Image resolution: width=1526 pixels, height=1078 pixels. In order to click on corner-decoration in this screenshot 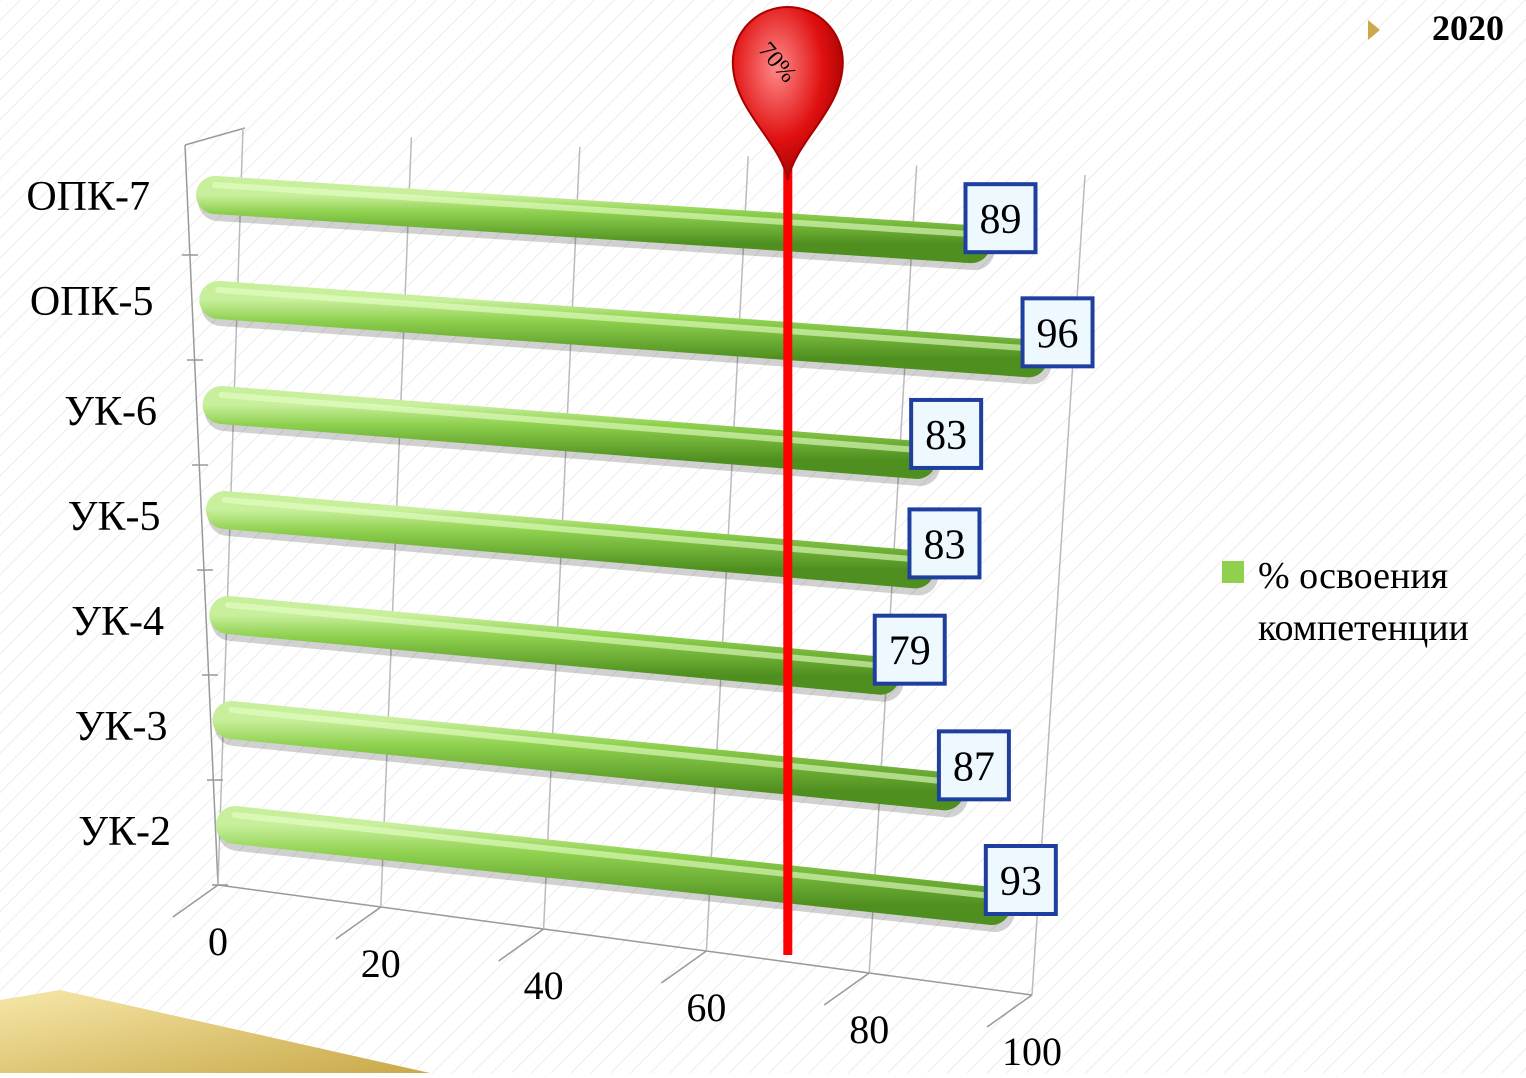, I will do `click(215, 1031)`.